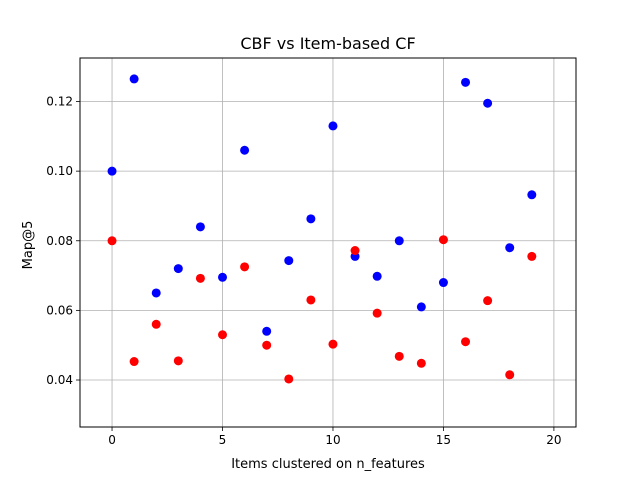 The height and width of the screenshot is (484, 640). Describe the element at coordinates (112, 440) in the screenshot. I see `x-tick-label: 0` at that location.